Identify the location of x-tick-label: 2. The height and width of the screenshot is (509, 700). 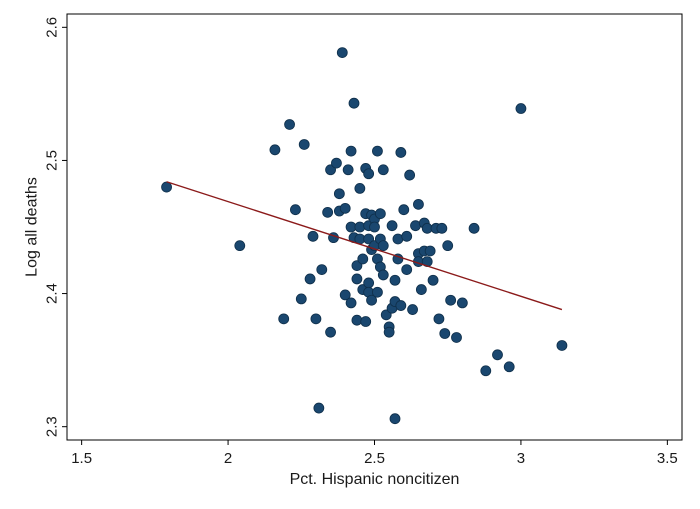
(228, 458).